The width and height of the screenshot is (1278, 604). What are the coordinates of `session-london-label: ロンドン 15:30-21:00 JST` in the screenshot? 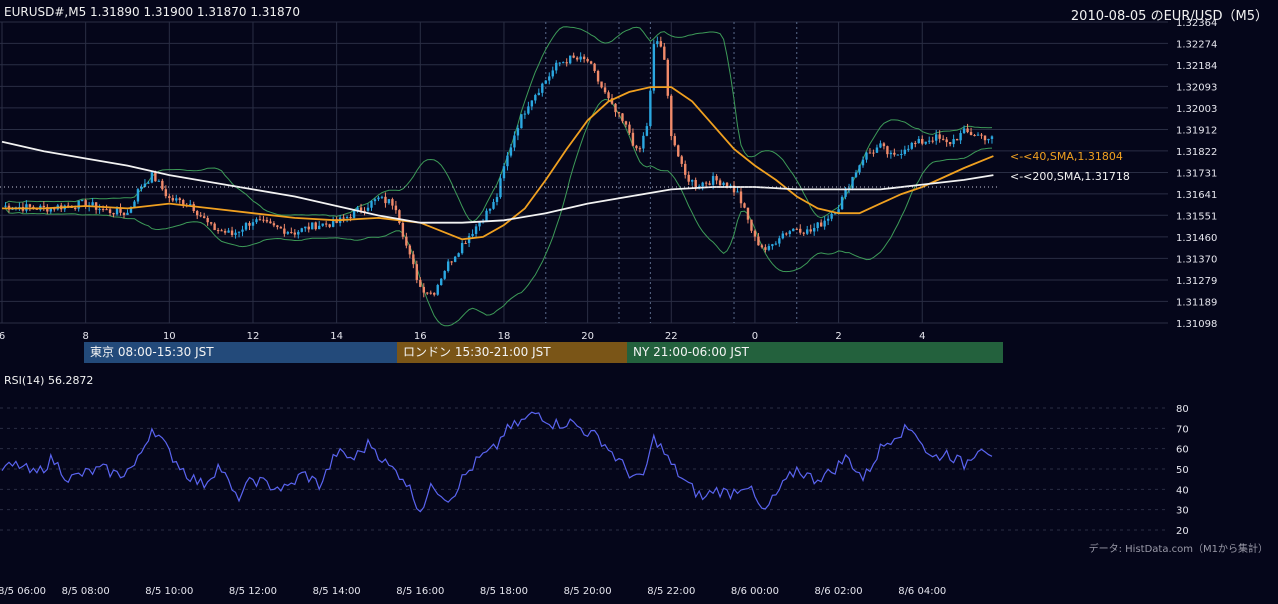 It's located at (477, 352).